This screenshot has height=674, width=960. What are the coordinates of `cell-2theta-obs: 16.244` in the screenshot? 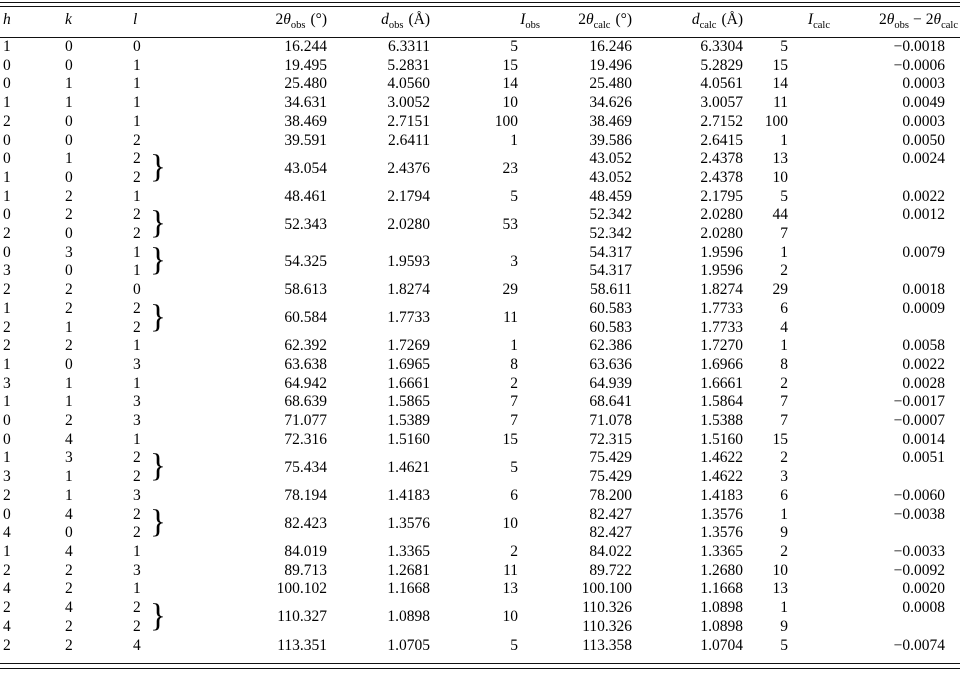 It's located at (305, 46).